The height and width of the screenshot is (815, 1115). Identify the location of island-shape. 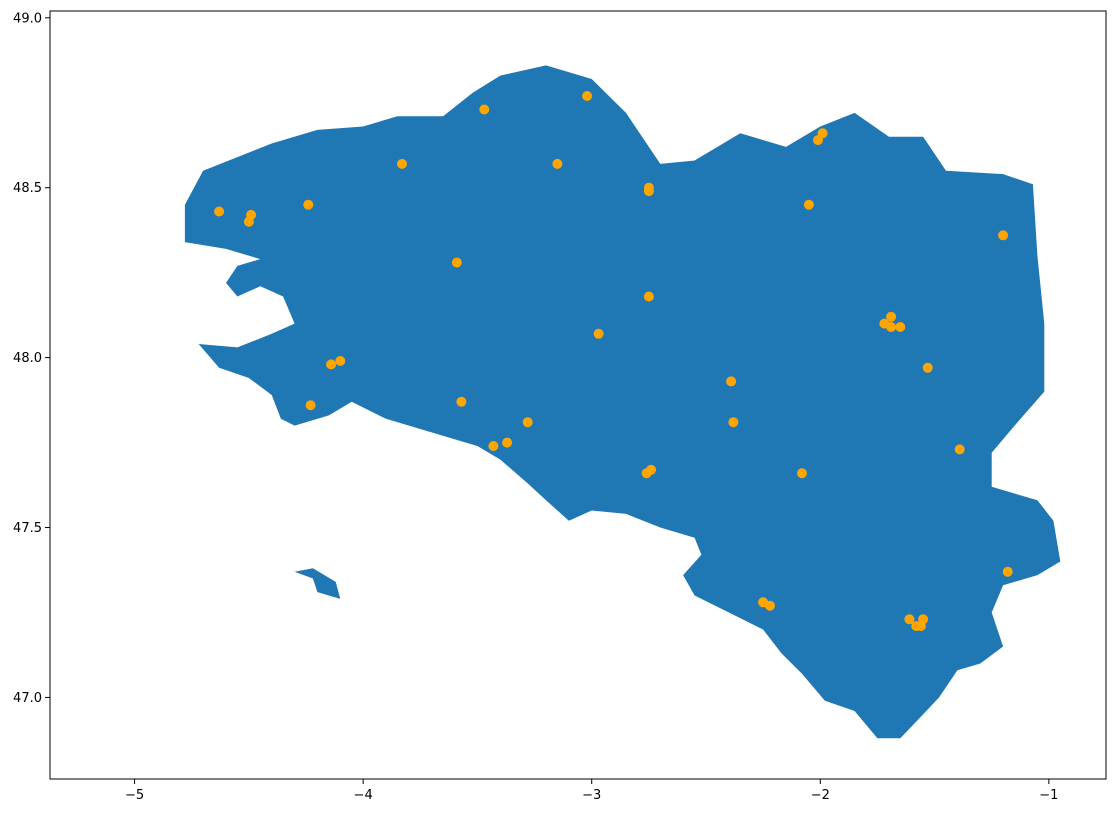
(317, 583).